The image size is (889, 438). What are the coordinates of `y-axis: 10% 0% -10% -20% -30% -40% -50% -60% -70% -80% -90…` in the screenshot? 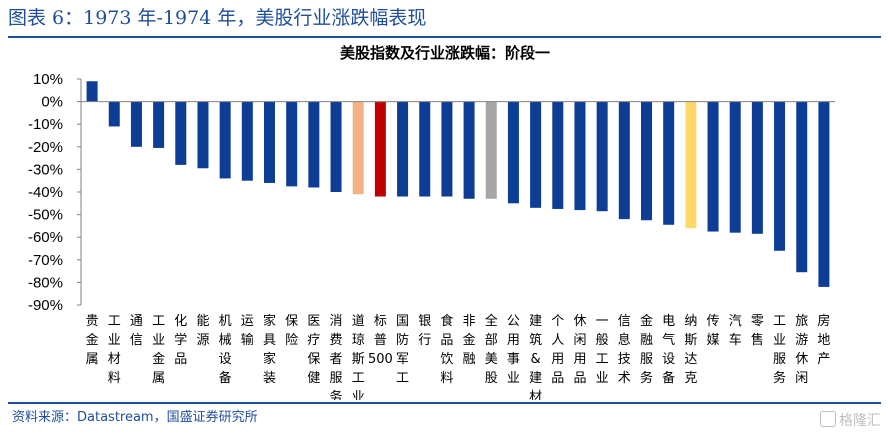 It's located at (55, 192).